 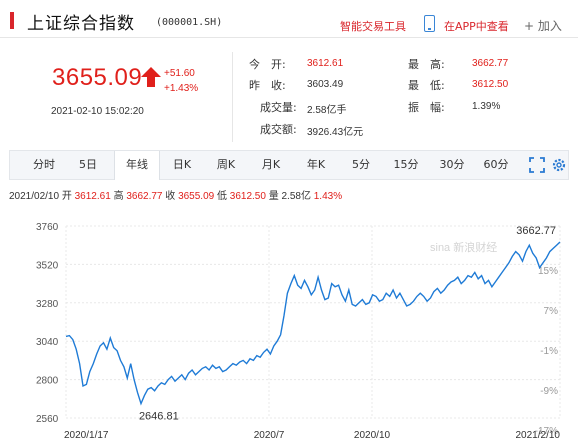 What do you see at coordinates (452, 164) in the screenshot?
I see `tab-30min: 30分` at bounding box center [452, 164].